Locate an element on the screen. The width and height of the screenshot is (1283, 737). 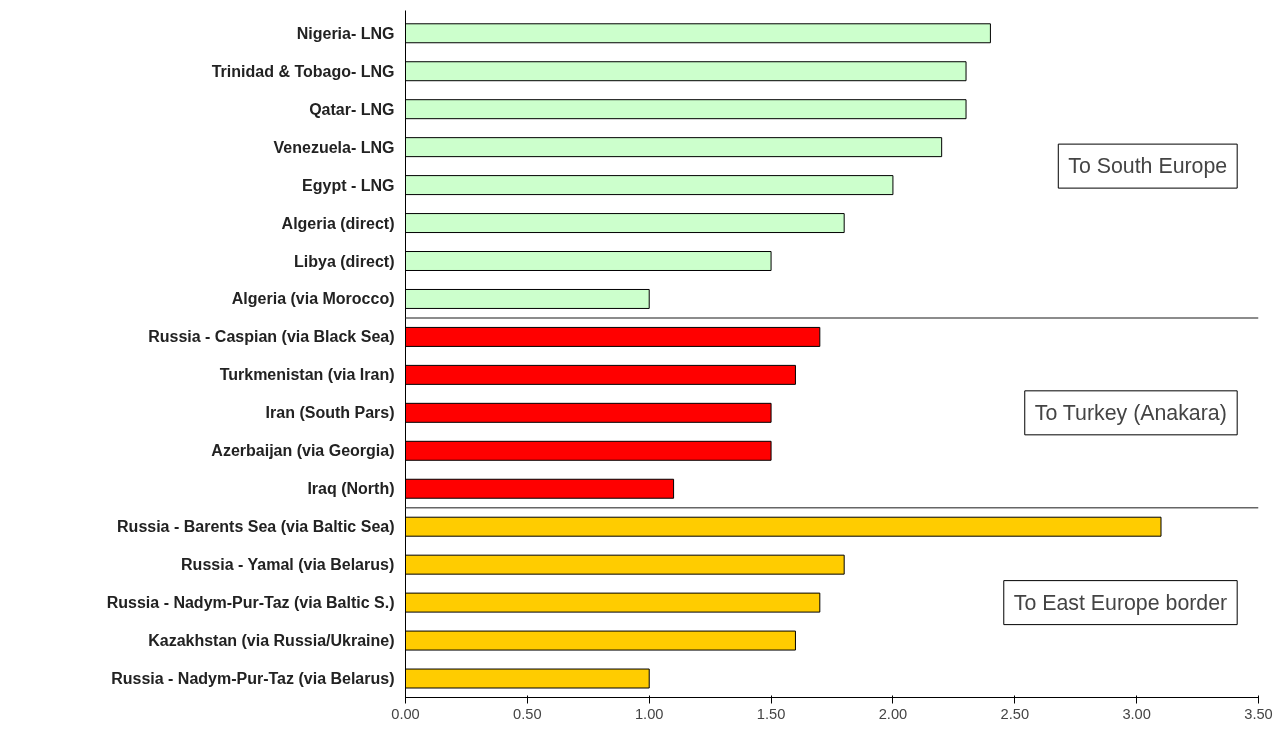
y-tick-label: Trinidad & Tobago- LNG is located at coordinates (303, 71).